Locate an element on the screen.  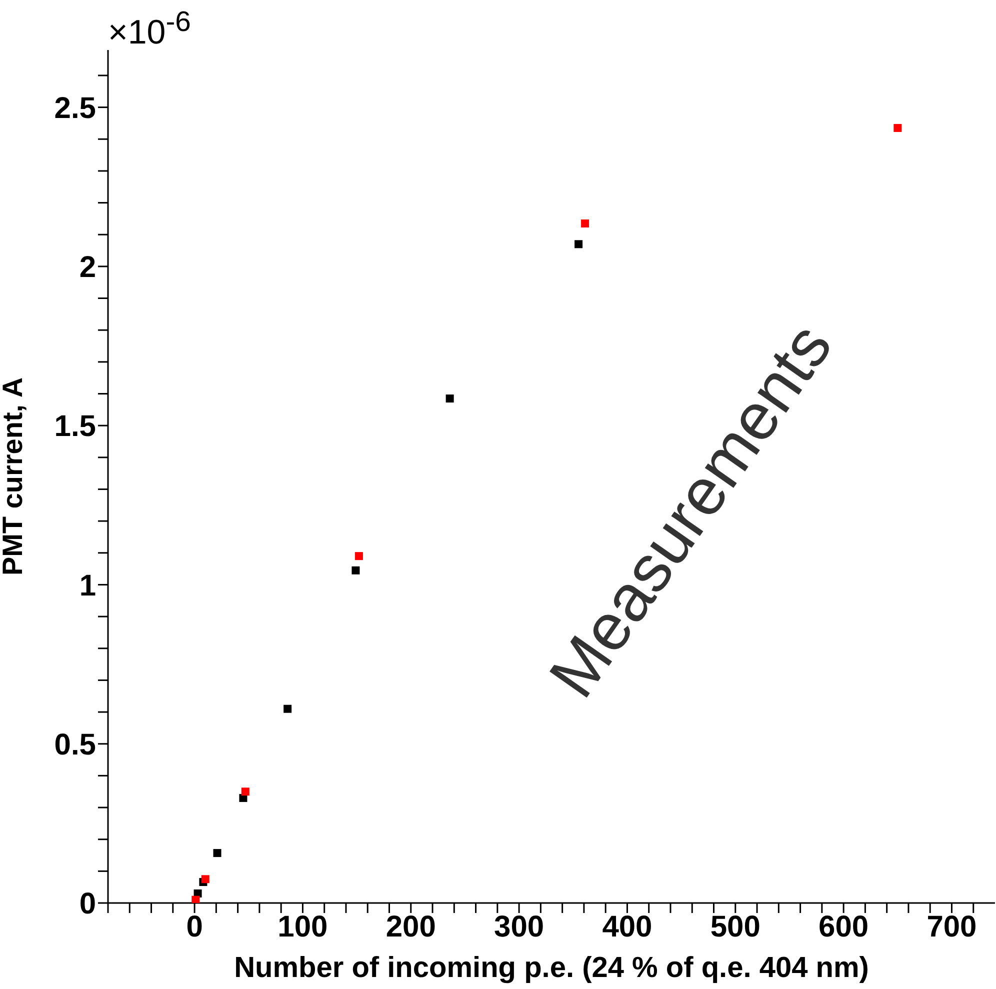
y-tick-label: 1.5 is located at coordinates (75, 427).